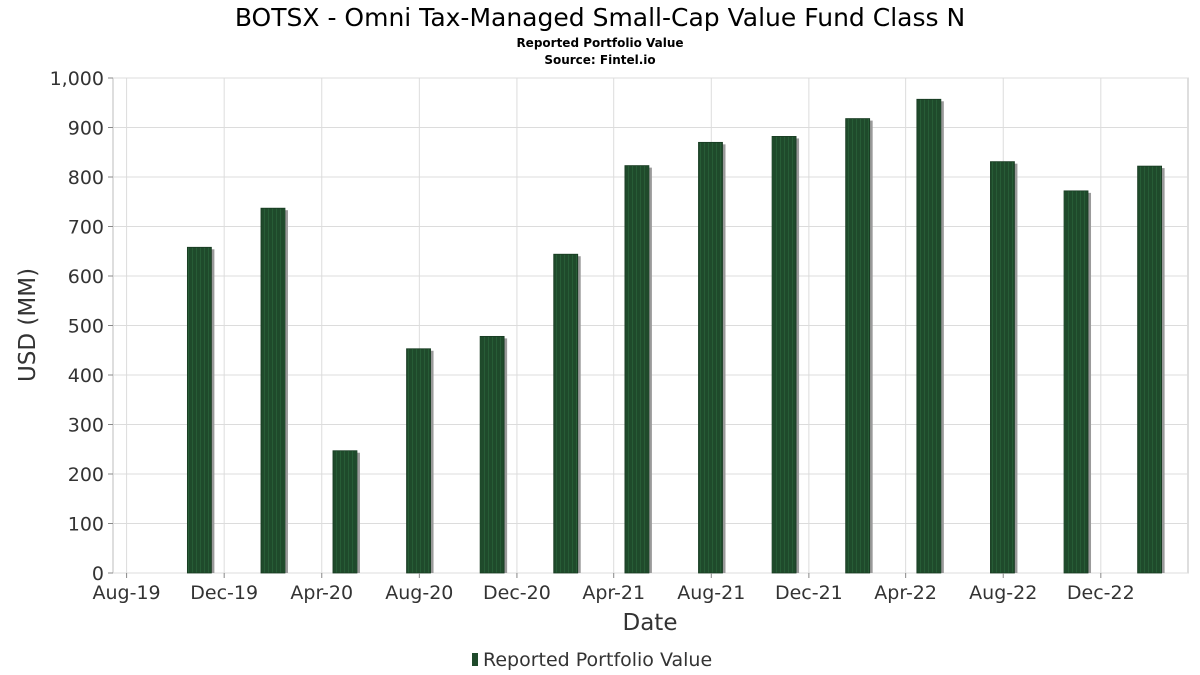 This screenshot has height=675, width=1200. What do you see at coordinates (86, 475) in the screenshot?
I see `y-tick-label: 200` at bounding box center [86, 475].